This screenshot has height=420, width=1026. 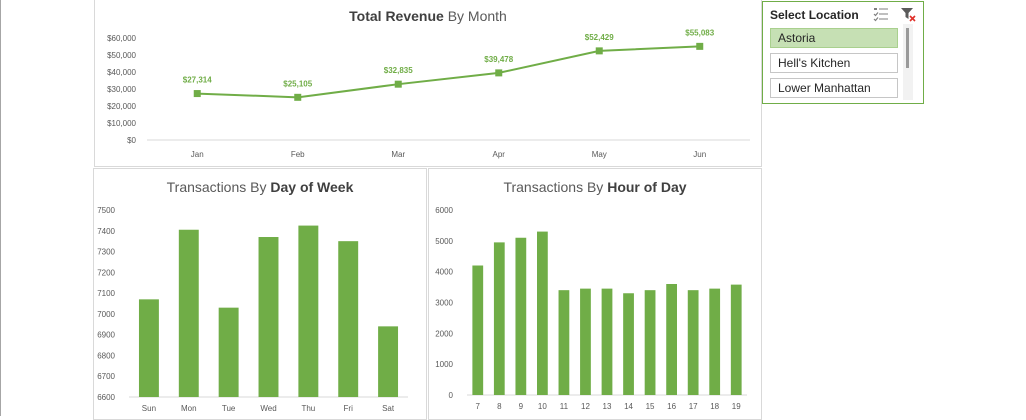 I want to click on dow-chart-title: Transactions By Day of Week, so click(x=260, y=187).